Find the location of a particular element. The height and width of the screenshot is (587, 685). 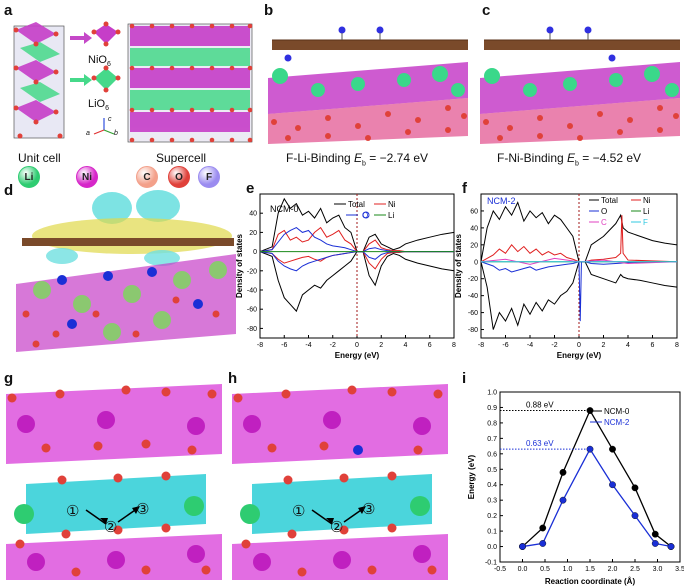

y-axis-label: Energy (eV) is located at coordinates (471, 476).